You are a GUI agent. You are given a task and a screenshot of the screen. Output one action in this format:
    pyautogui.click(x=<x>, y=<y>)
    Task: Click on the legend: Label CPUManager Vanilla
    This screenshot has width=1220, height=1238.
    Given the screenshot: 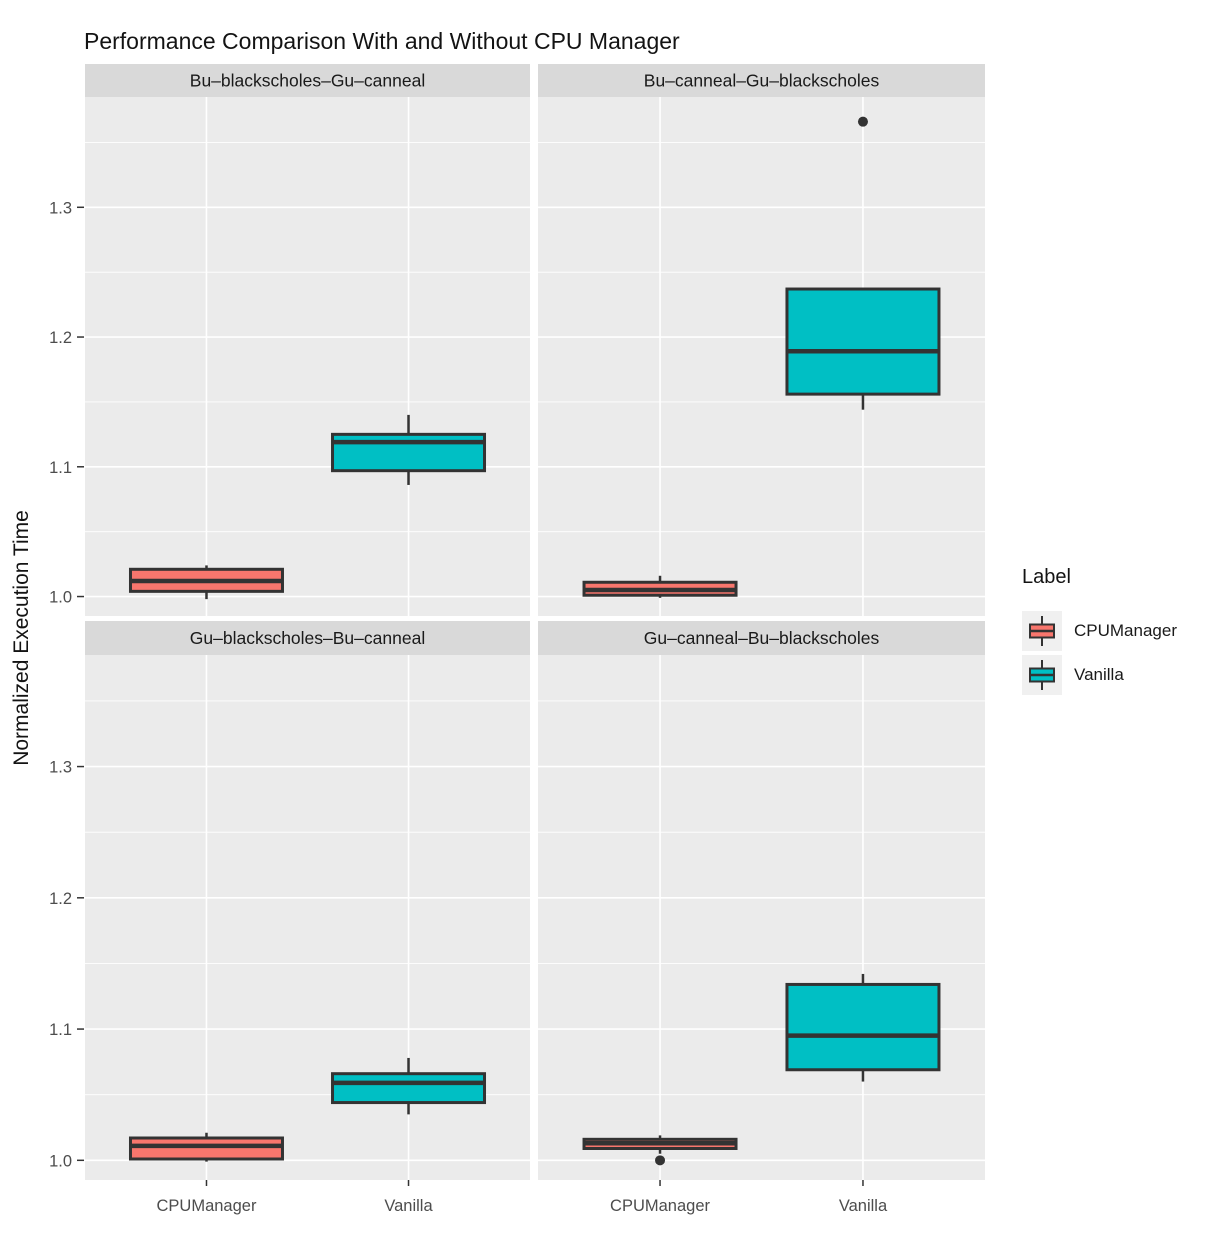 What is the action you would take?
    pyautogui.click(x=1099, y=632)
    